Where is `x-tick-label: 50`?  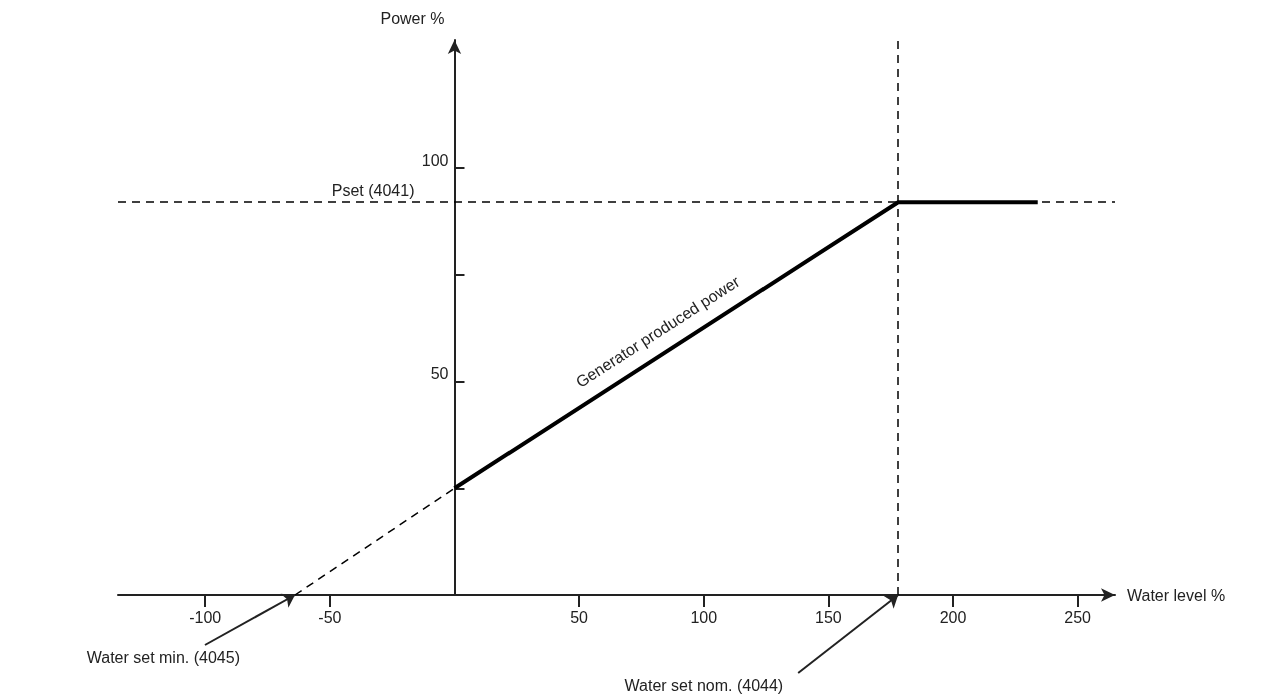 x-tick-label: 50 is located at coordinates (579, 617).